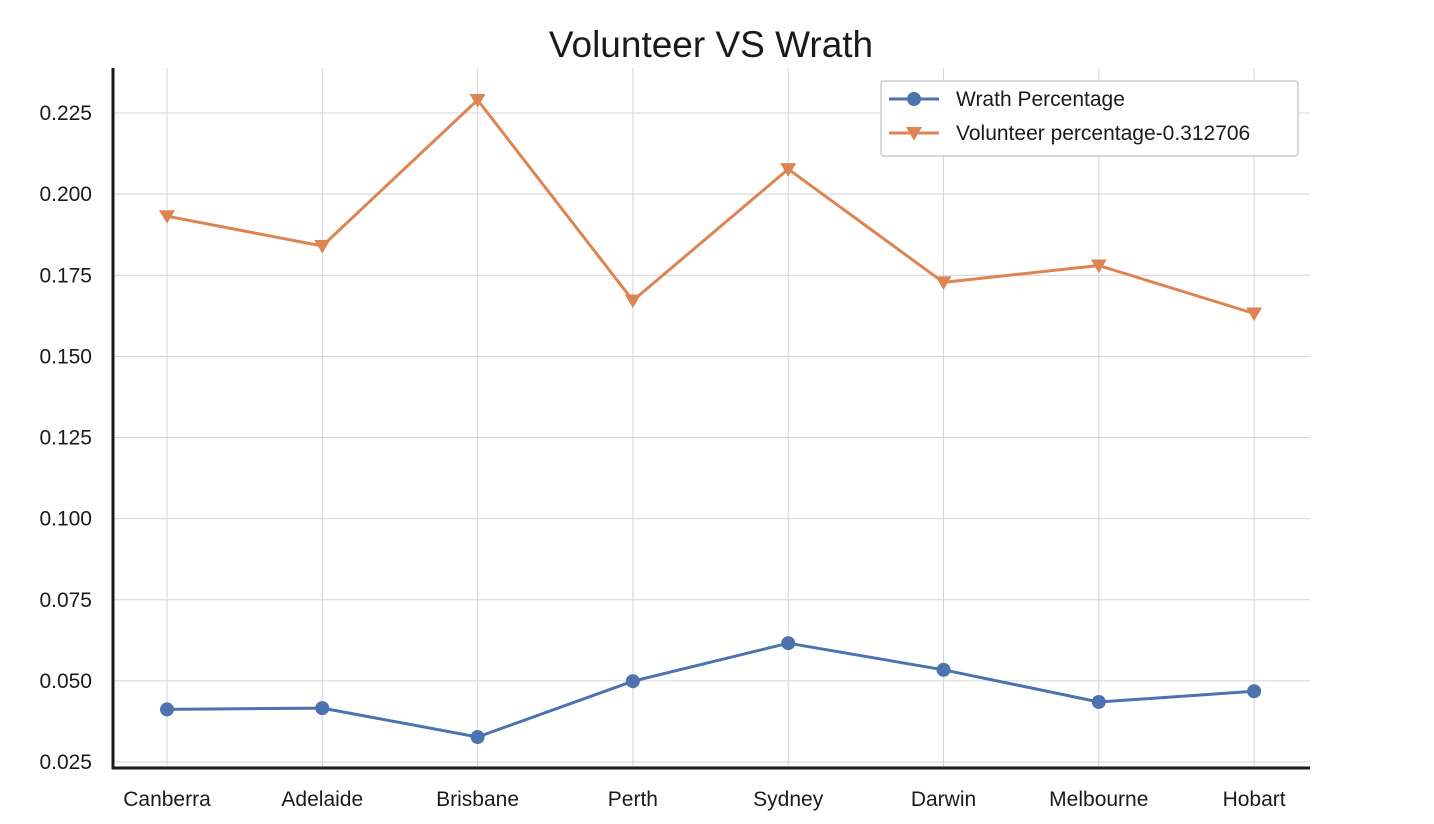 Image resolution: width=1434 pixels, height=824 pixels. What do you see at coordinates (633, 799) in the screenshot?
I see `x-tick-label: Perth` at bounding box center [633, 799].